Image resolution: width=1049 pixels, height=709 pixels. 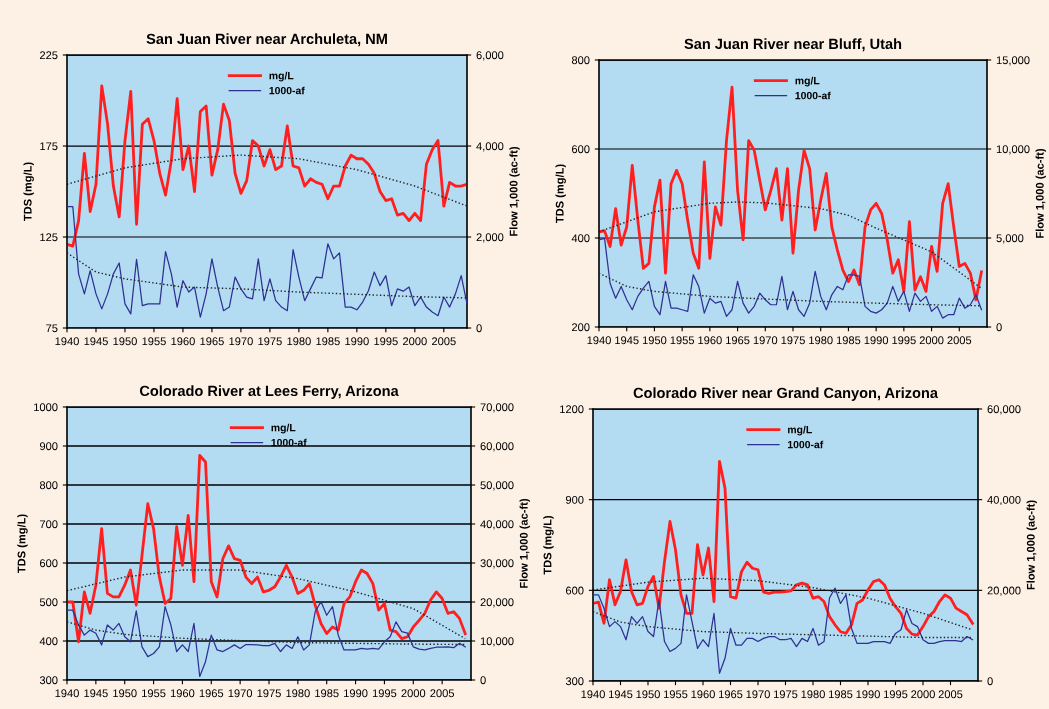 What do you see at coordinates (46, 407) in the screenshot?
I see `y-tick-label: 1000` at bounding box center [46, 407].